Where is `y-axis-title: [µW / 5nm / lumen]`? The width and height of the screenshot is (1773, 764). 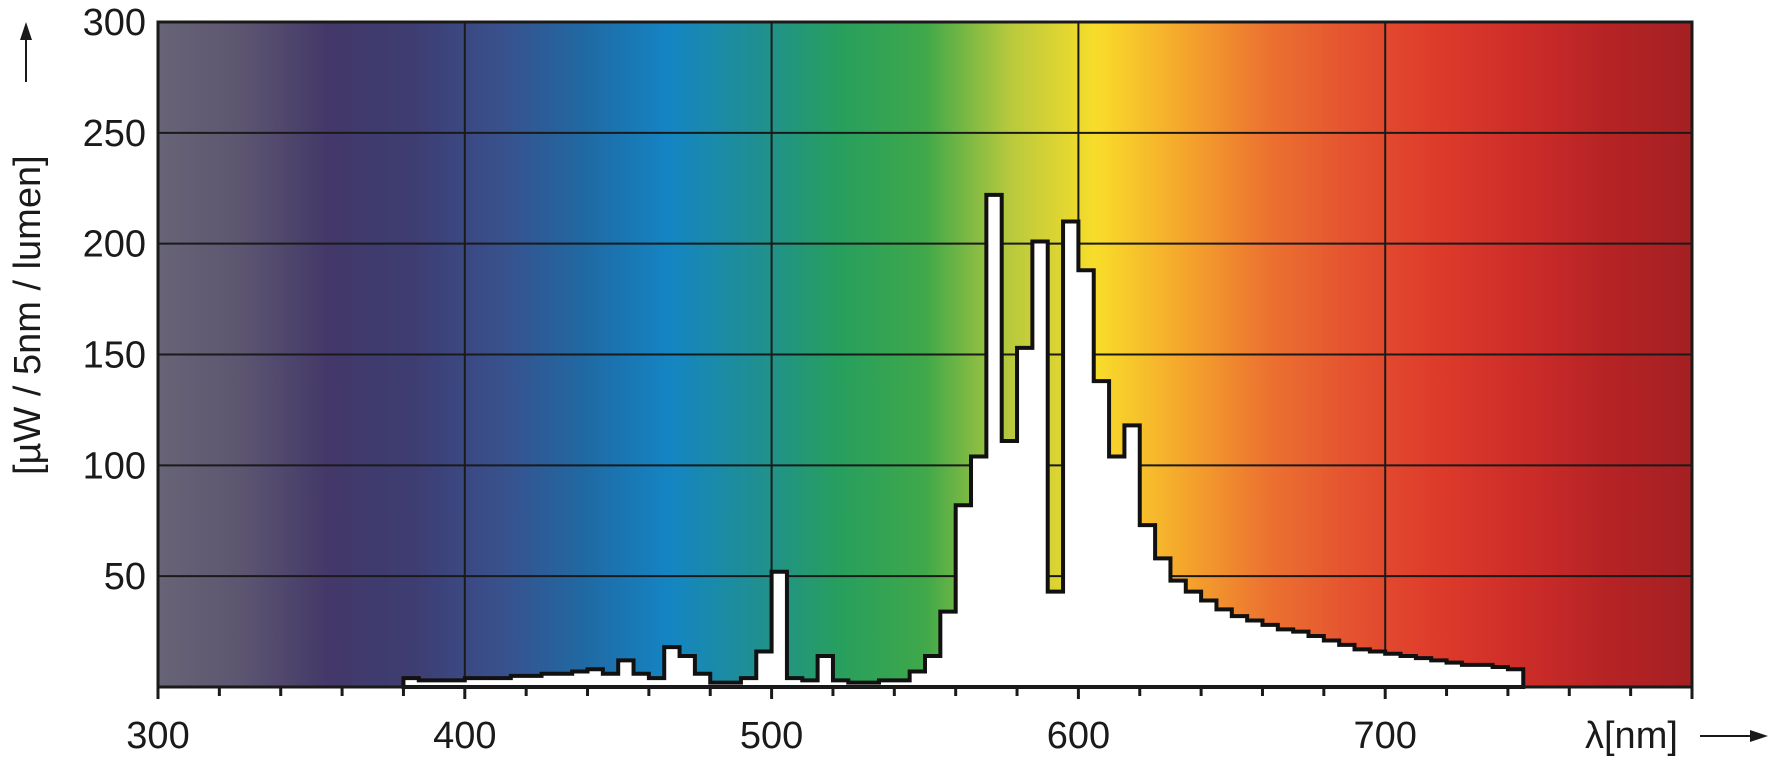 y-axis-title: [µW / 5nm / lumen] is located at coordinates (28, 315).